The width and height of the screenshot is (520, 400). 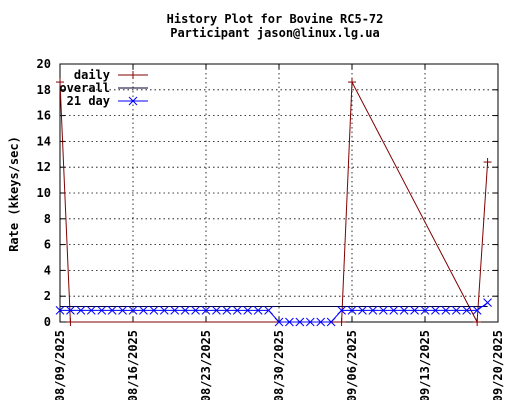 What do you see at coordinates (60, 365) in the screenshot?
I see `x-tick-label: 08/09/2025` at bounding box center [60, 365].